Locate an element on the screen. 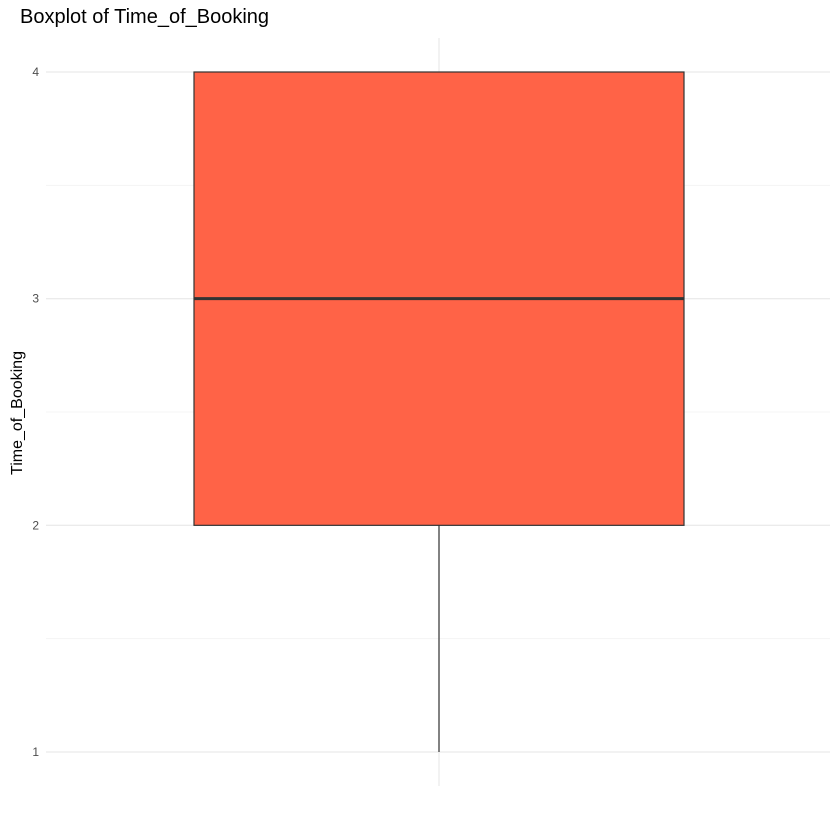 The width and height of the screenshot is (840, 840). y-tick-label: 4 is located at coordinates (35, 72).